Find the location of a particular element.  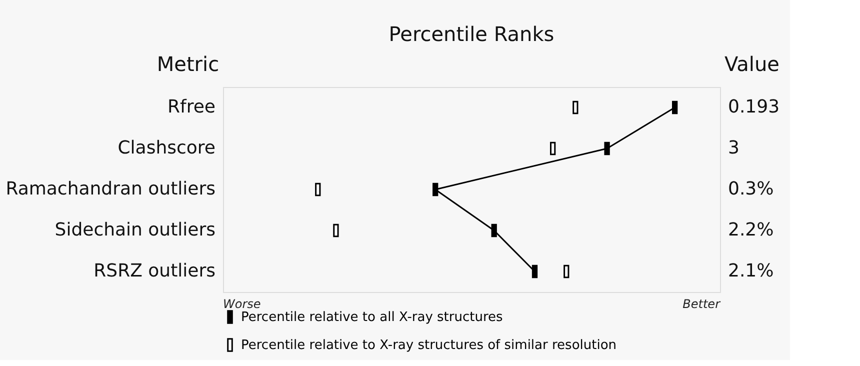

y-tick-label: RSRZ outliers is located at coordinates (155, 271).